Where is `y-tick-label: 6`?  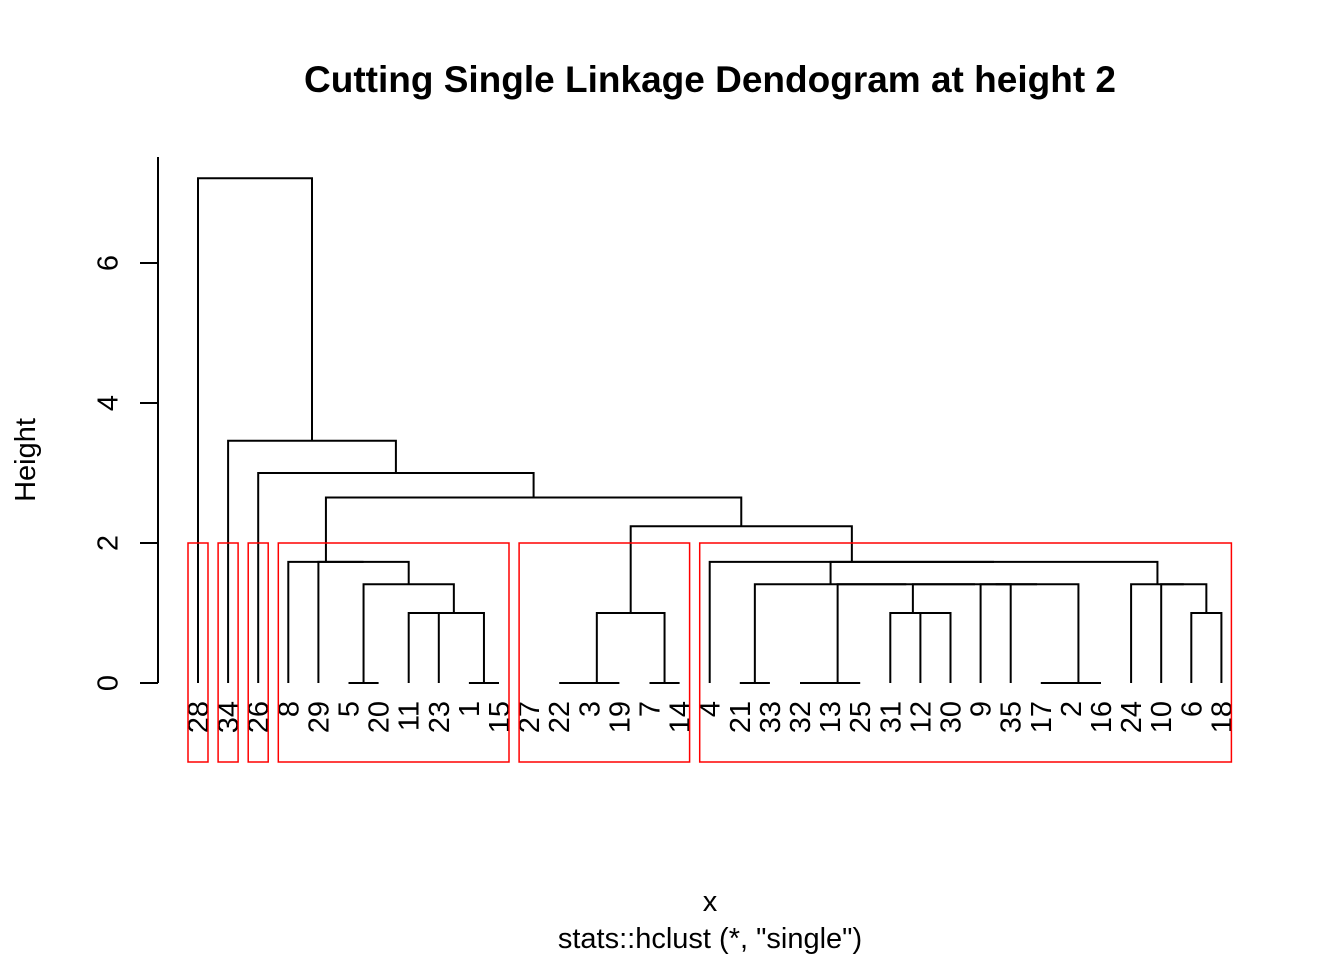 y-tick-label: 6 is located at coordinates (109, 263).